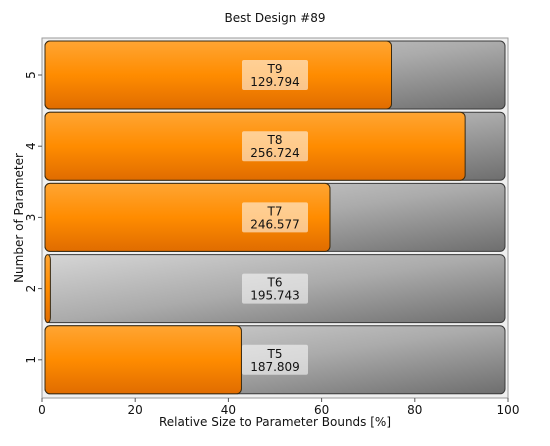 Image resolution: width=550 pixels, height=446 pixels. Describe the element at coordinates (19, 218) in the screenshot. I see `y-axis-label: Number of Parameter` at that location.